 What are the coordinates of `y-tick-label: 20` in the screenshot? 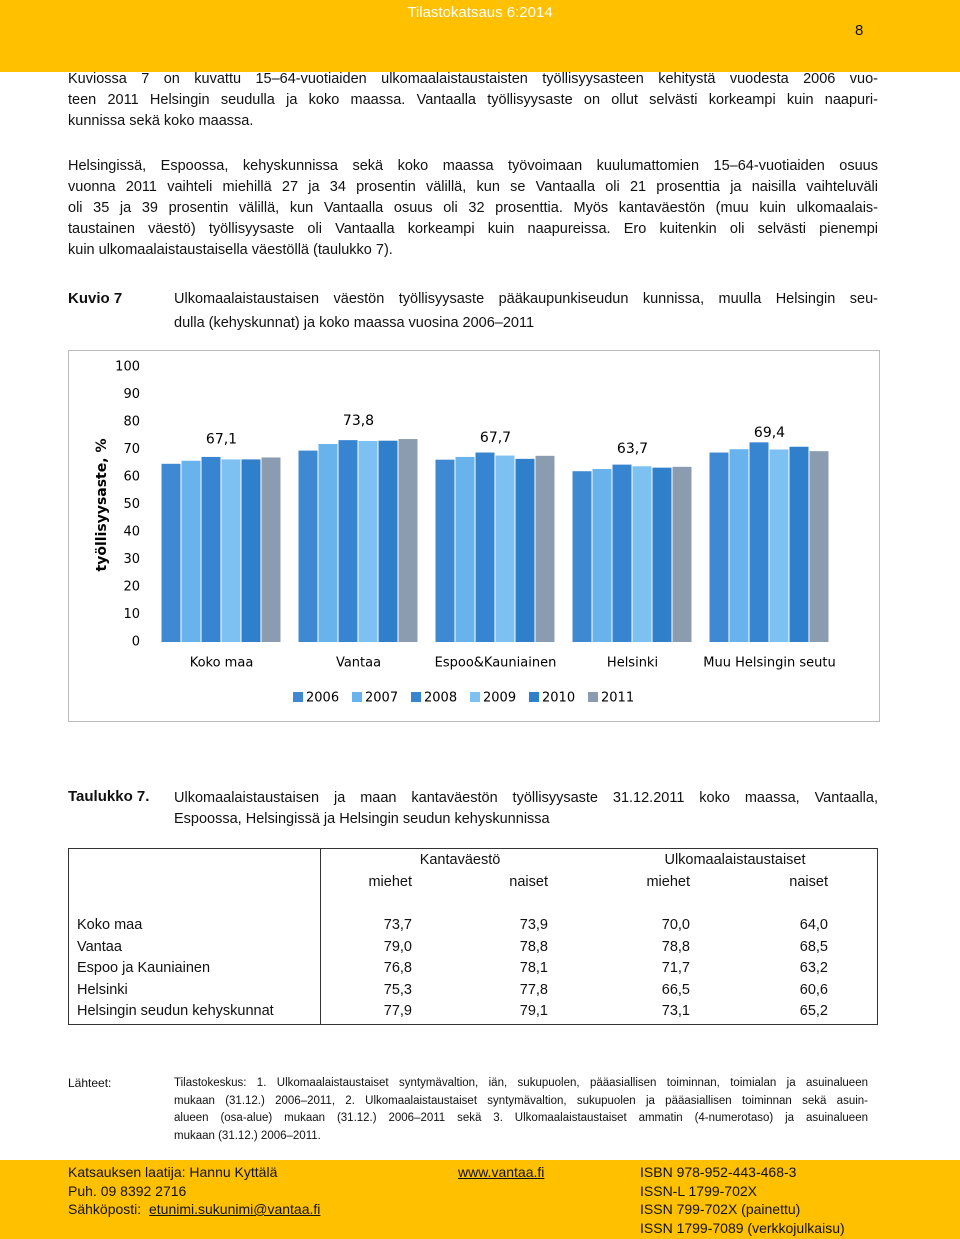 It's located at (131, 587).